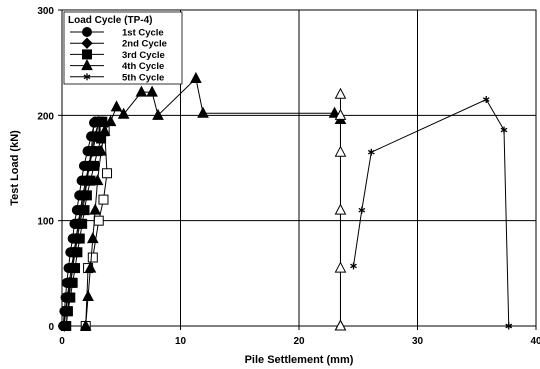 Image resolution: width=540 pixels, height=369 pixels. I want to click on legend-box, so click(123, 48).